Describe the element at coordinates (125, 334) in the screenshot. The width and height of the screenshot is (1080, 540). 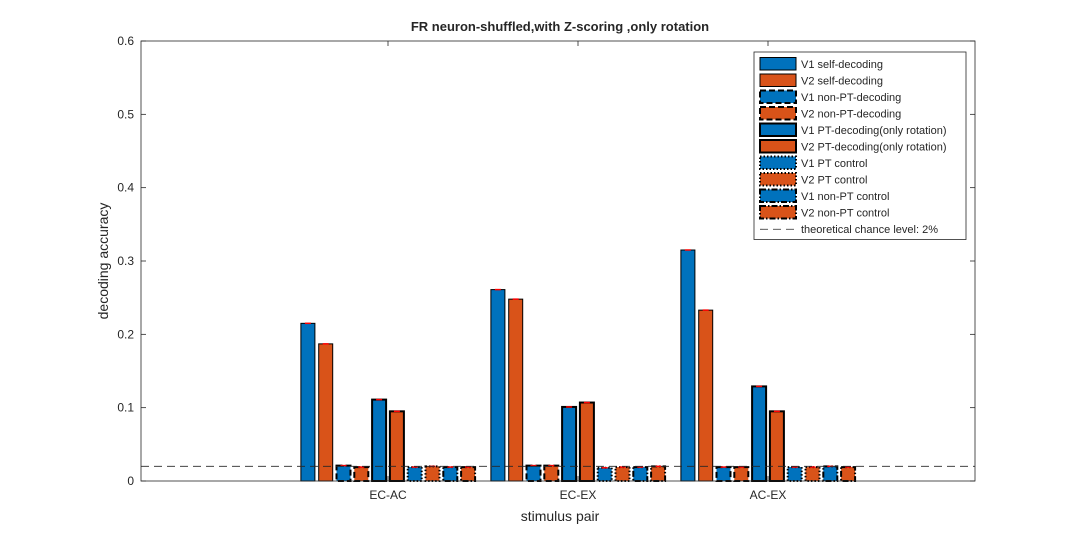
I see `y-tick-label: 0.2` at that location.